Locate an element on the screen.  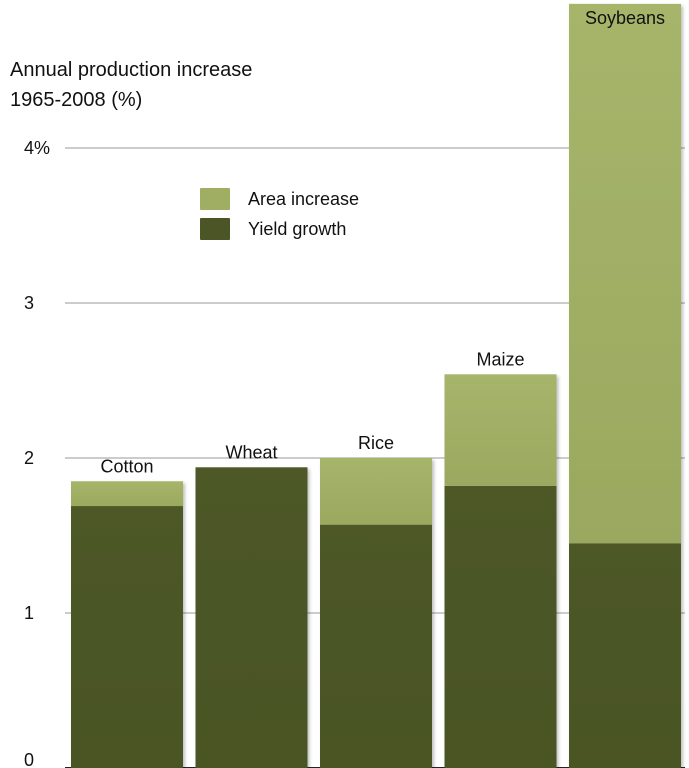
bar-area-rice is located at coordinates (376, 491).